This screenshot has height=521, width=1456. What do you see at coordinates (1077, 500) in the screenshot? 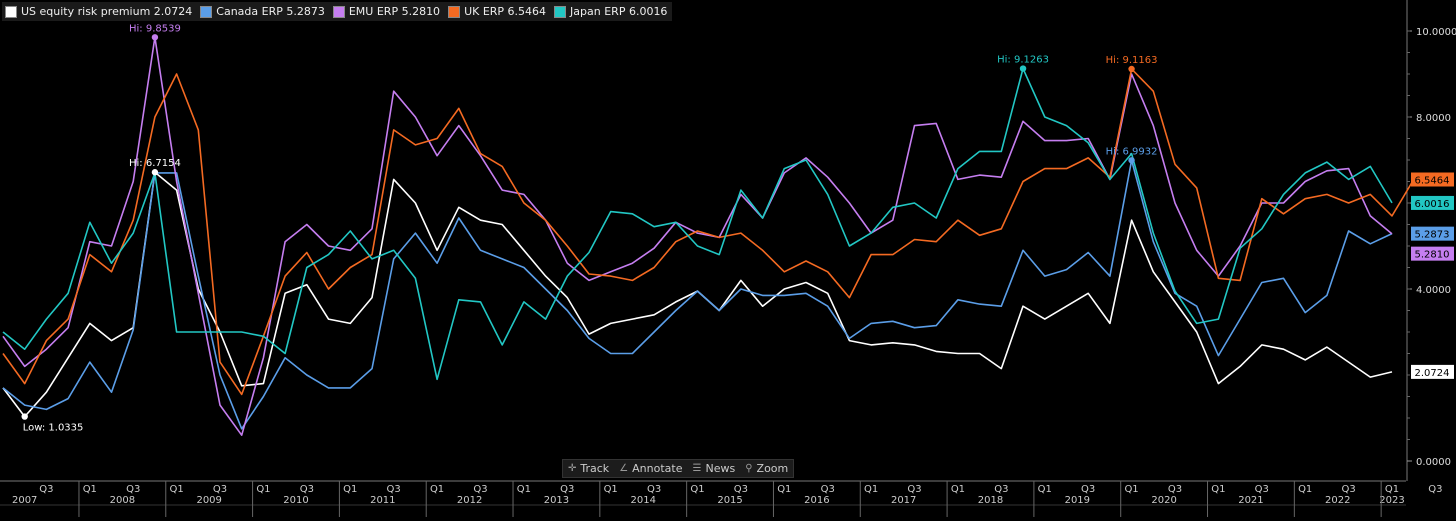
I see `x-year-label: 2019` at bounding box center [1077, 500].